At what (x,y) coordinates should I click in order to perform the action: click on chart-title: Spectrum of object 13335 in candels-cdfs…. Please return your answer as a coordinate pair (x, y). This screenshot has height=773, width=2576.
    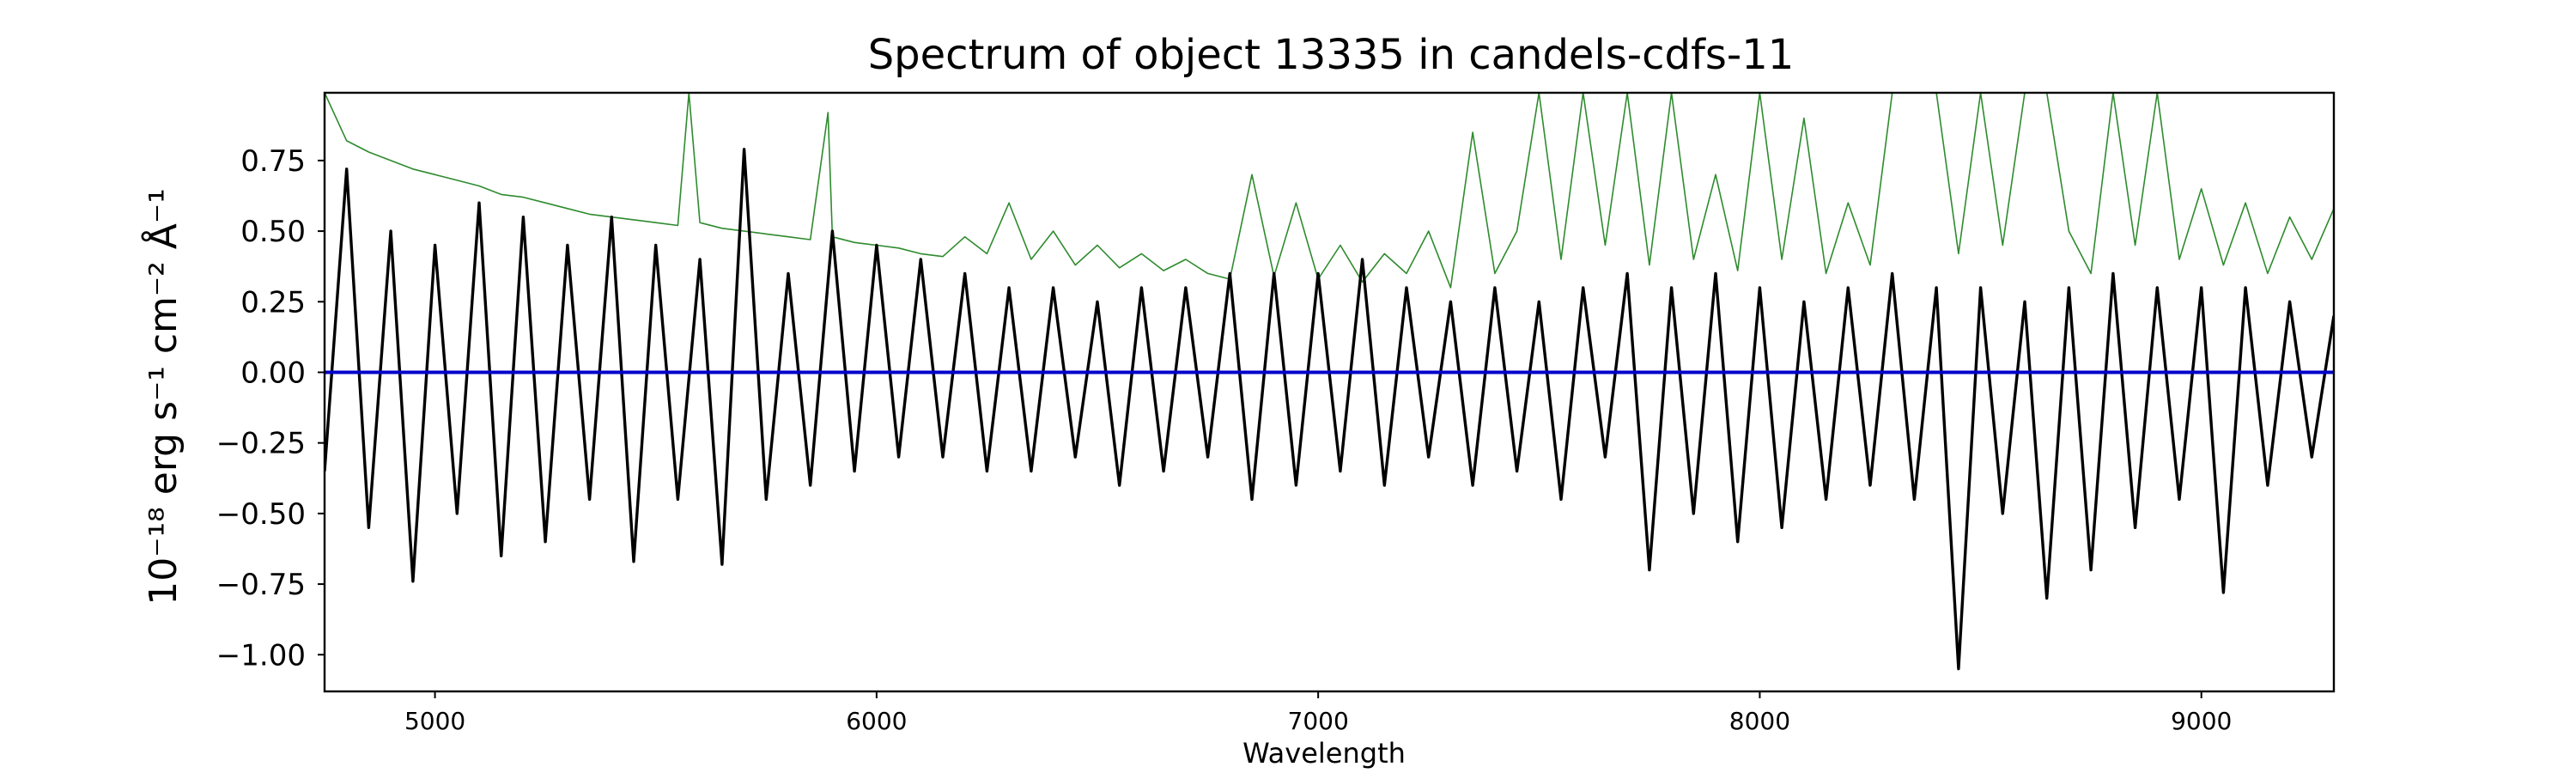
    Looking at the image, I should click on (1331, 55).